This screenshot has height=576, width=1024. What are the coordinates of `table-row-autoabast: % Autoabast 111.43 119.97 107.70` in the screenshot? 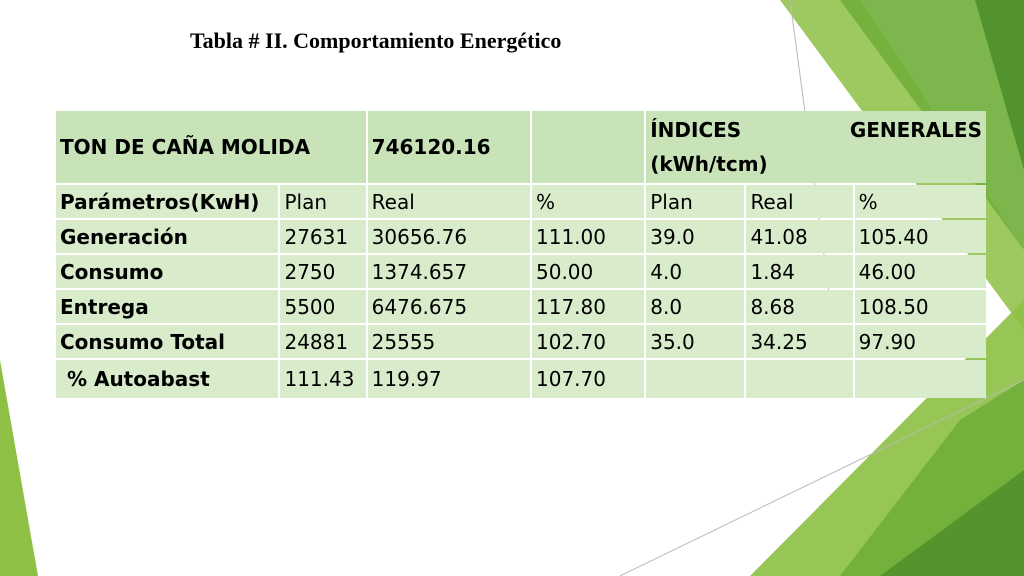 It's located at (521, 379).